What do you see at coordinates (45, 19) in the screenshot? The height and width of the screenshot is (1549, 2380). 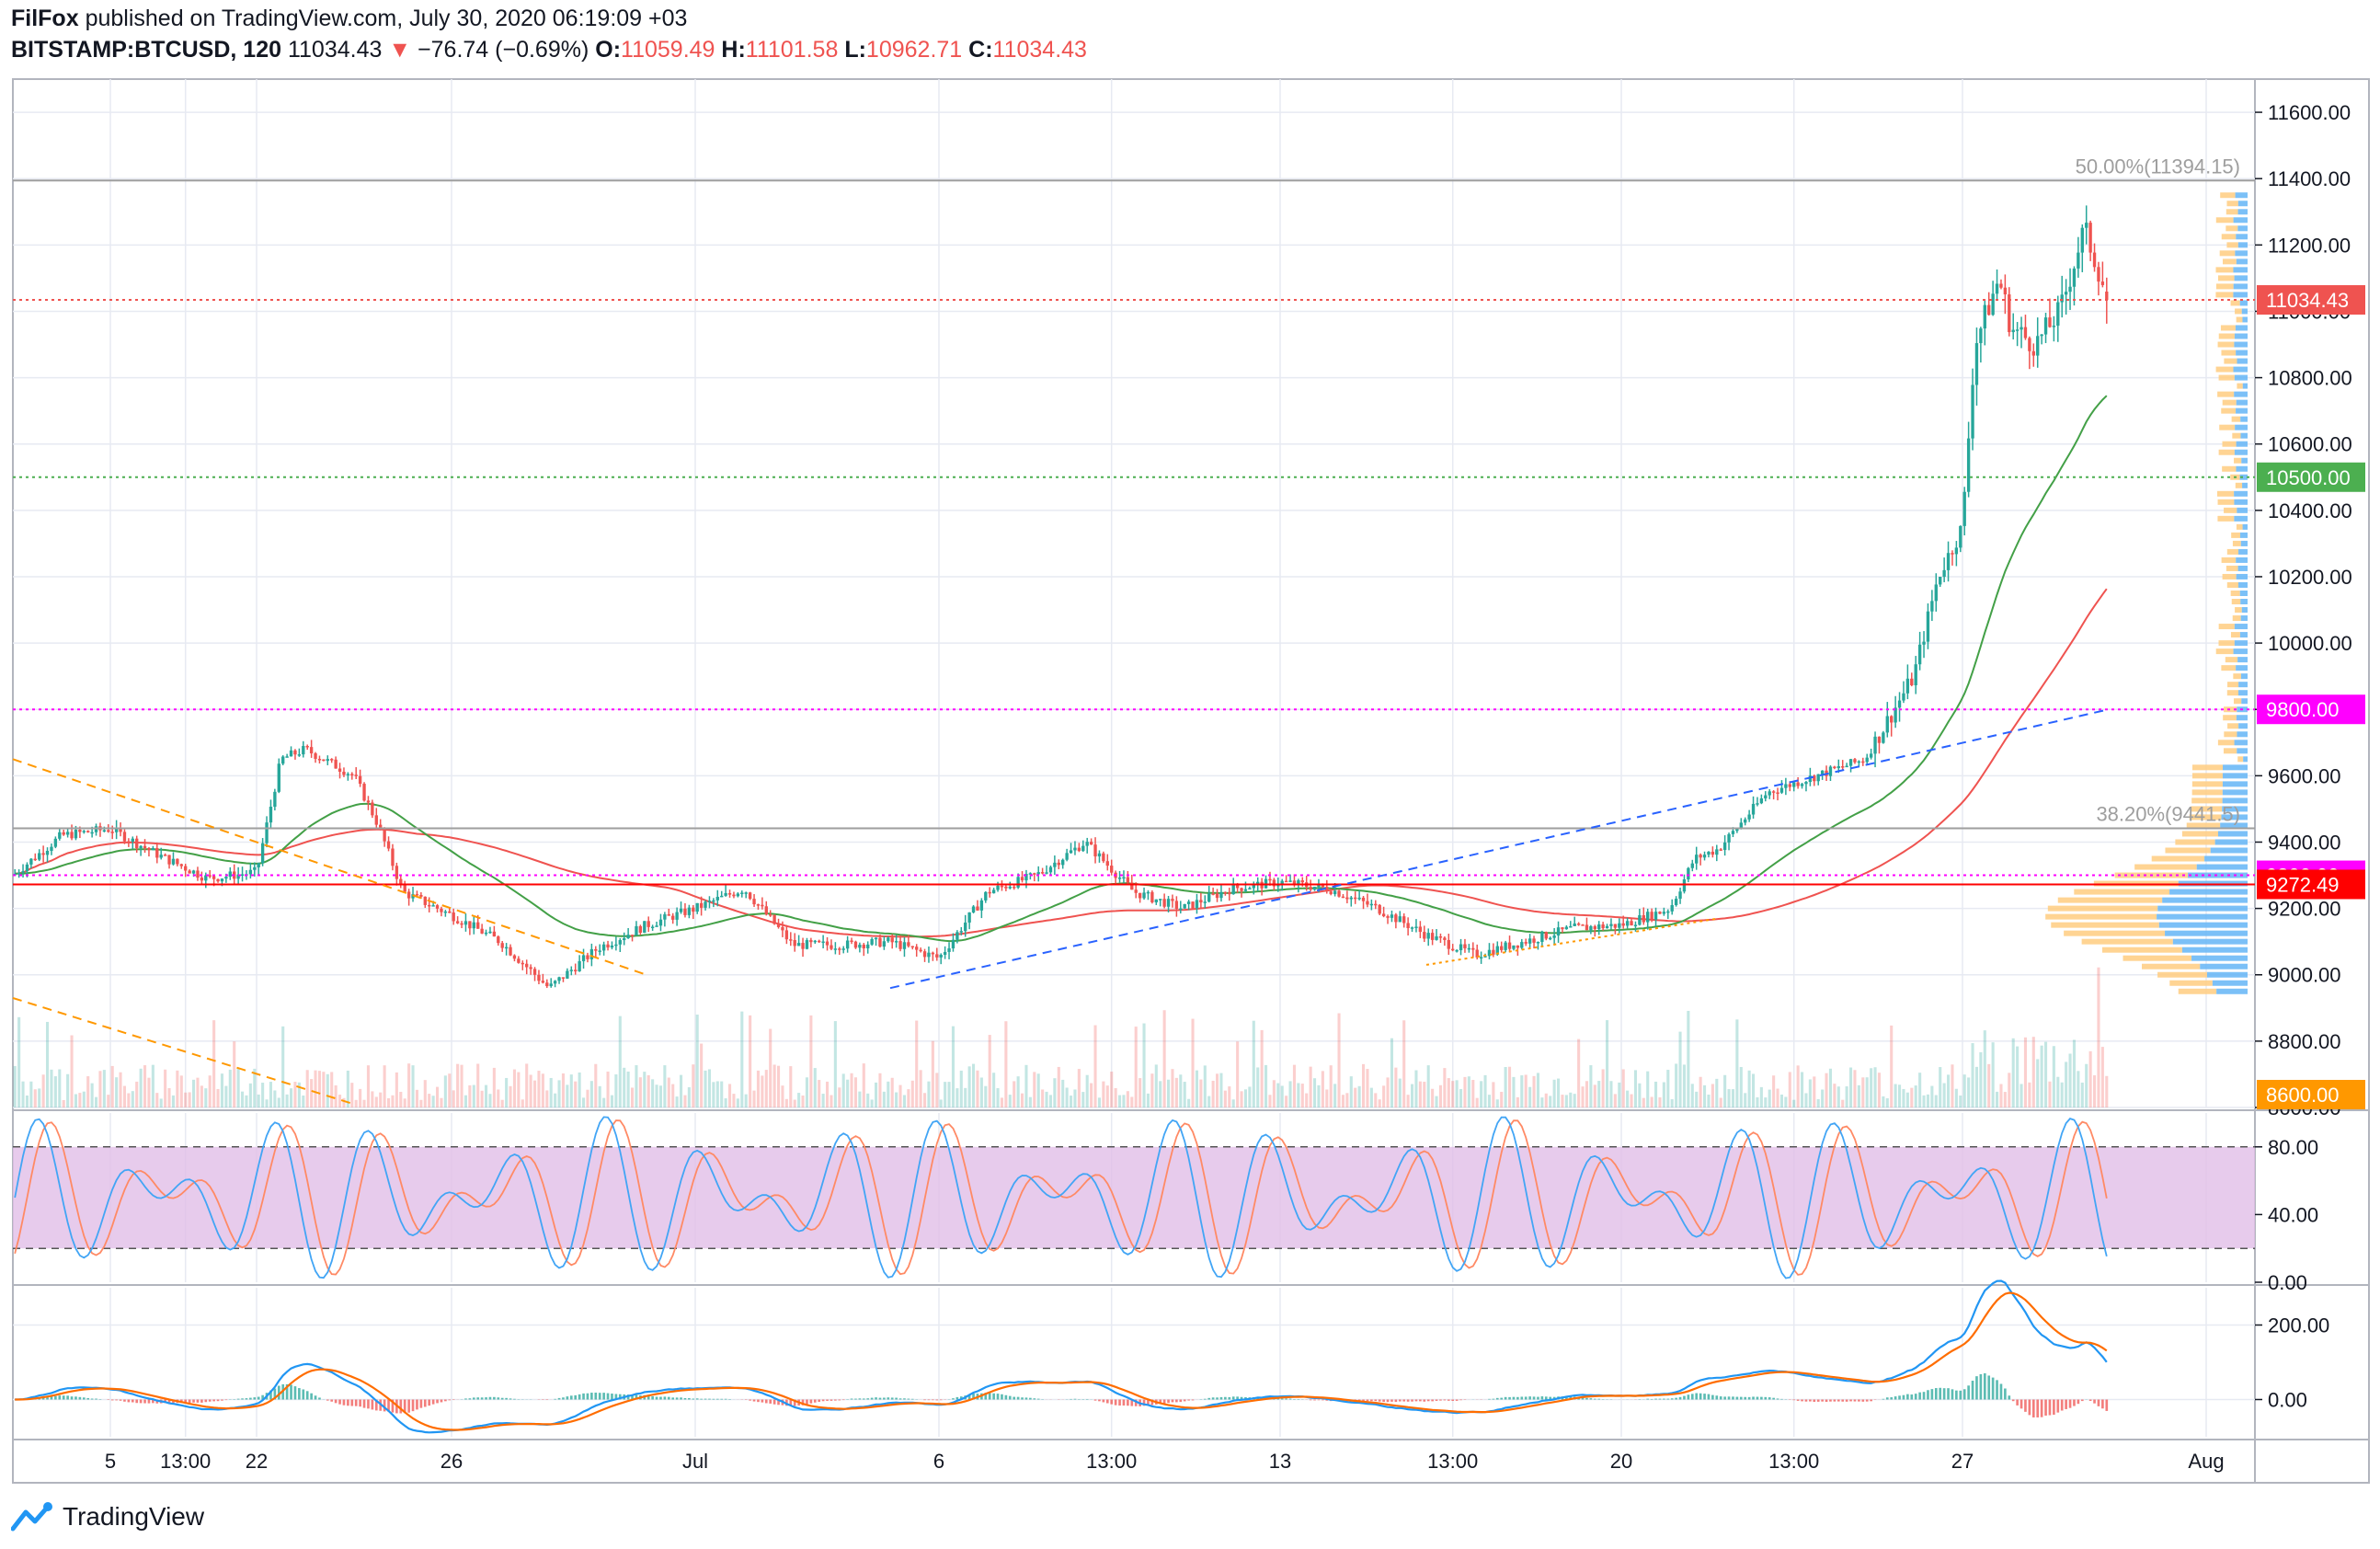 I see `author-name: FilFox` at bounding box center [45, 19].